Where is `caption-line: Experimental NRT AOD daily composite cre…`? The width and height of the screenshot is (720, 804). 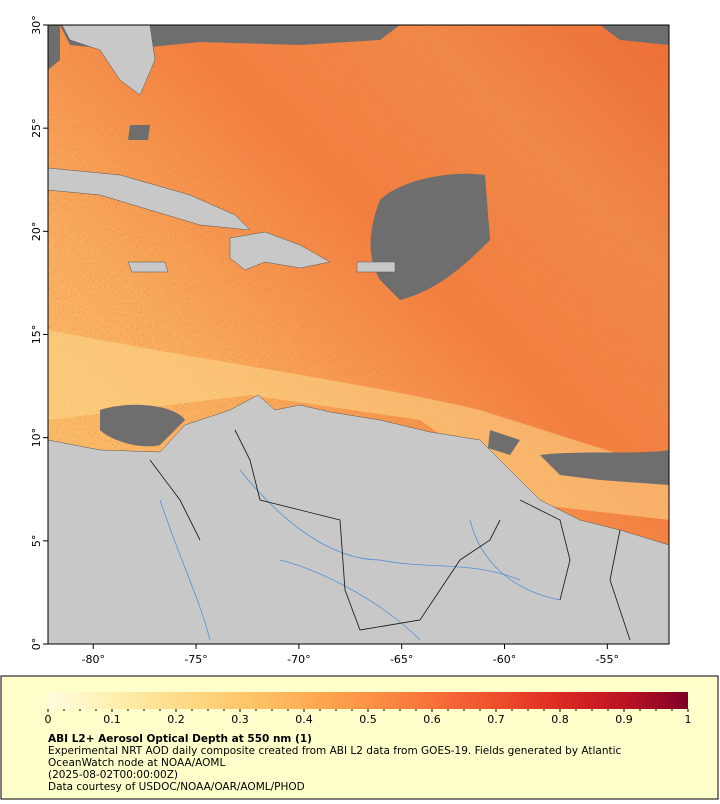 caption-line: Experimental NRT AOD daily composite cre… is located at coordinates (335, 751).